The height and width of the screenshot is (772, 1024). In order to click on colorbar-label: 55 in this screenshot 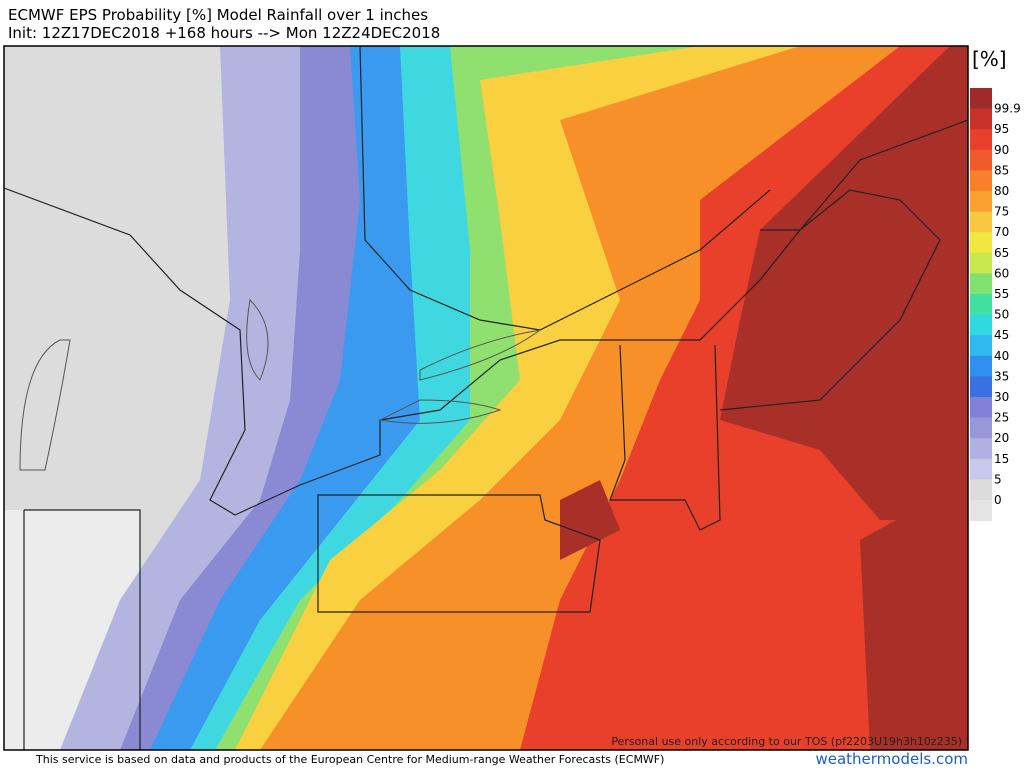, I will do `click(1001, 294)`.